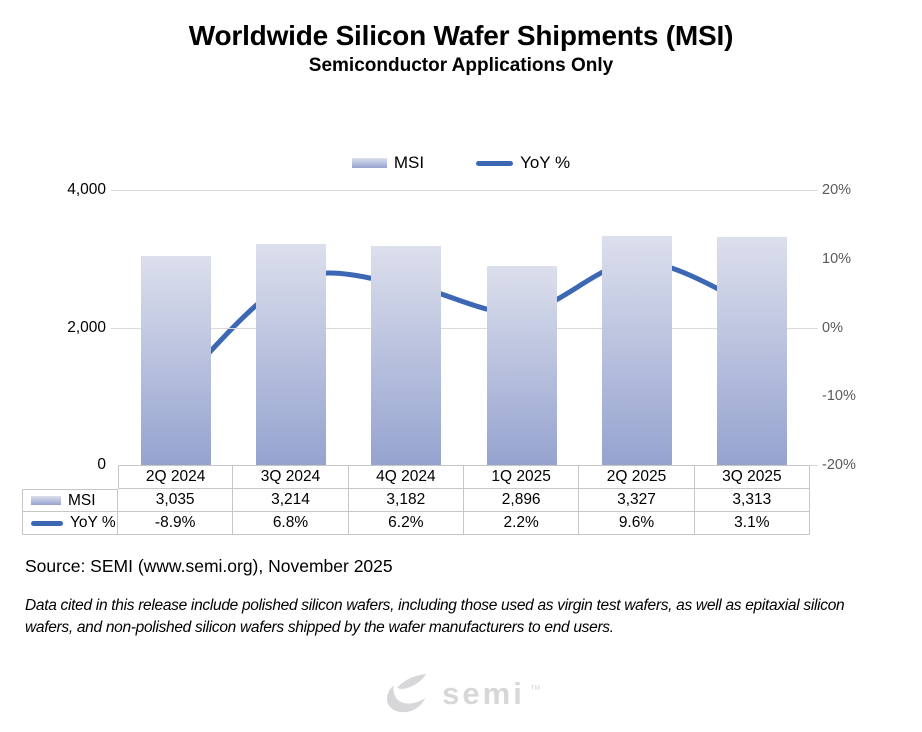 Image resolution: width=922 pixels, height=732 pixels. I want to click on yoy-value-cell: -8.9%, so click(176, 523).